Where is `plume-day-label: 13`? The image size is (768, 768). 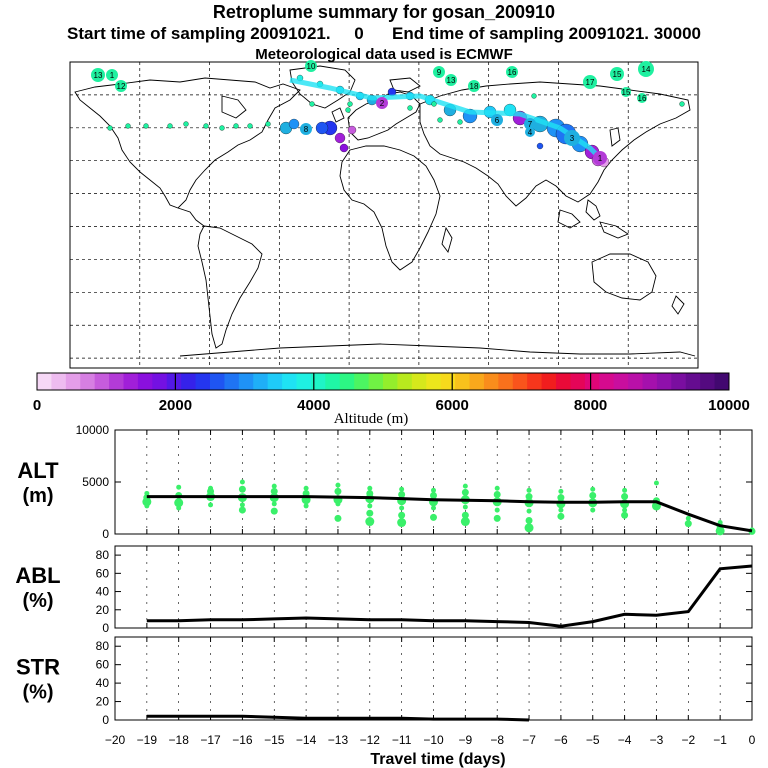
plume-day-label: 13 is located at coordinates (98, 75).